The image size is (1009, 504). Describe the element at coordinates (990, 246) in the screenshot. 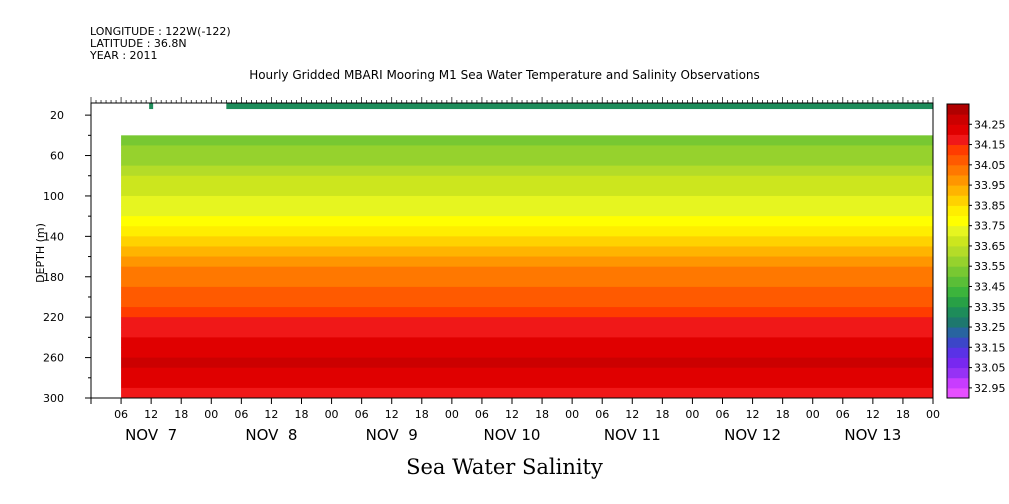

I see `colorbar-label: 33.65` at that location.